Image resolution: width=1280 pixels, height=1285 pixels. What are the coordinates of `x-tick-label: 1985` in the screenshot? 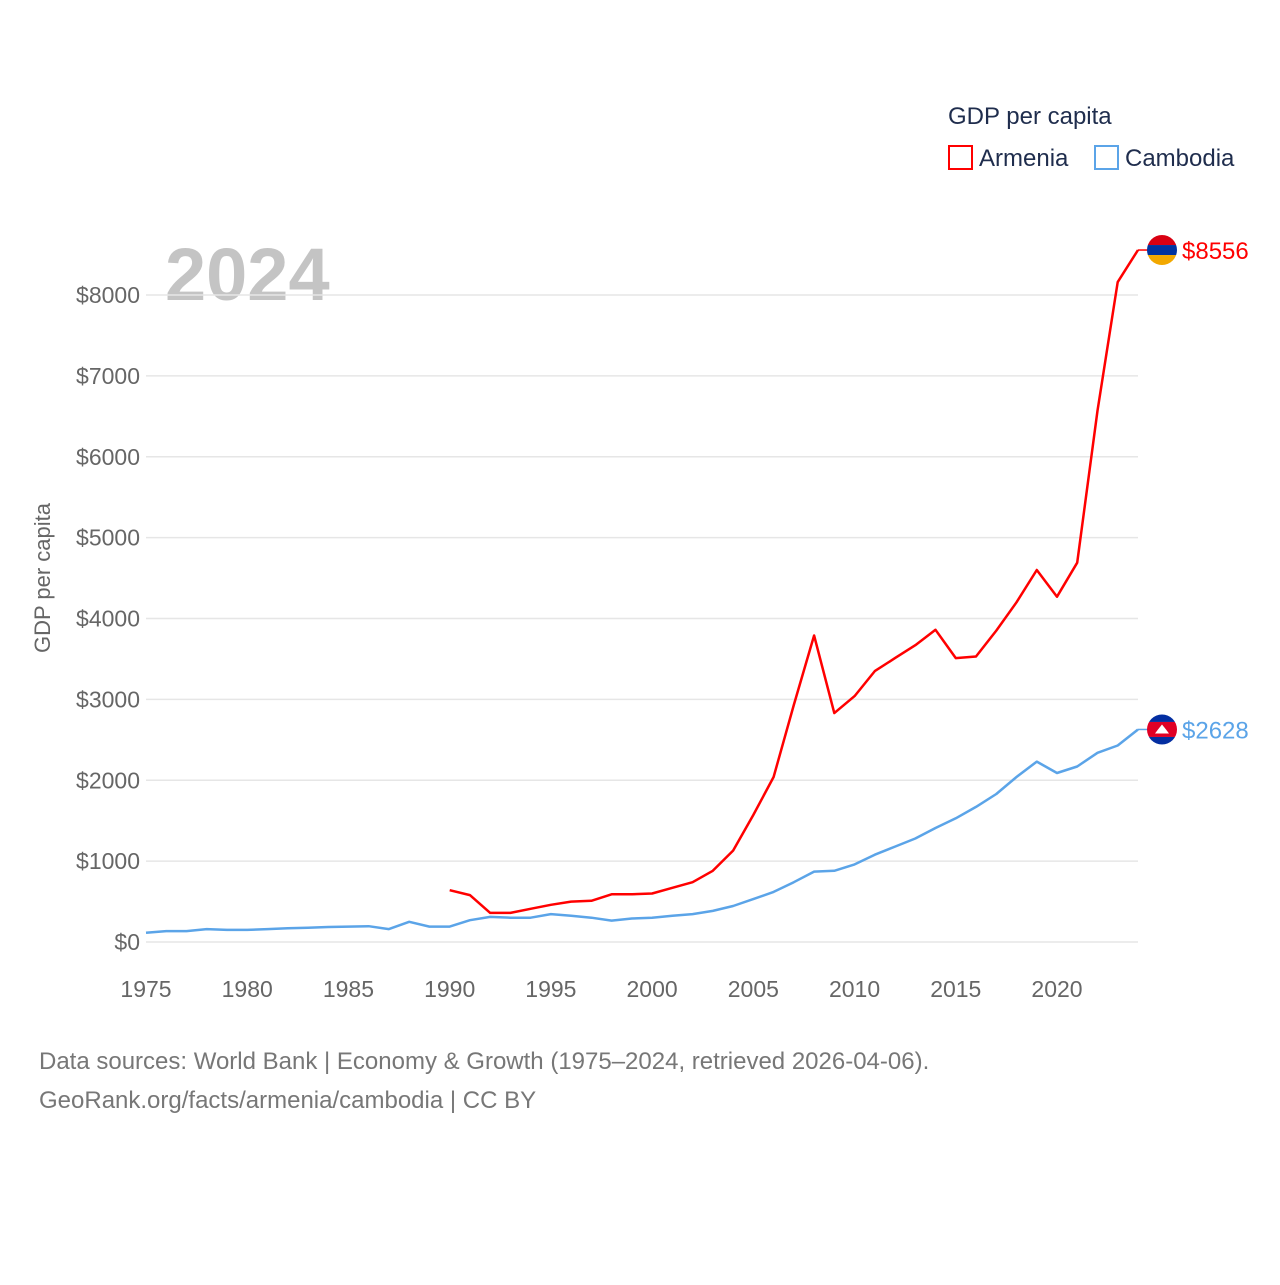 It's located at (348, 989).